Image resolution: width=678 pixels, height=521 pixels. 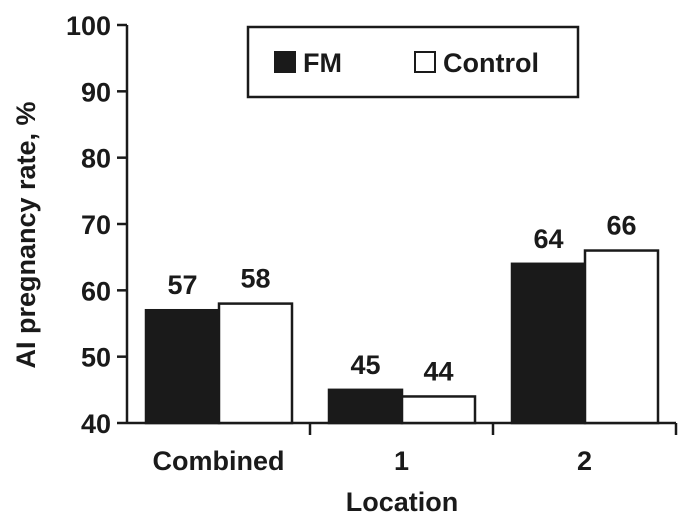 What do you see at coordinates (26, 234) in the screenshot?
I see `y-axis-title: AI pregnancy rate, %` at bounding box center [26, 234].